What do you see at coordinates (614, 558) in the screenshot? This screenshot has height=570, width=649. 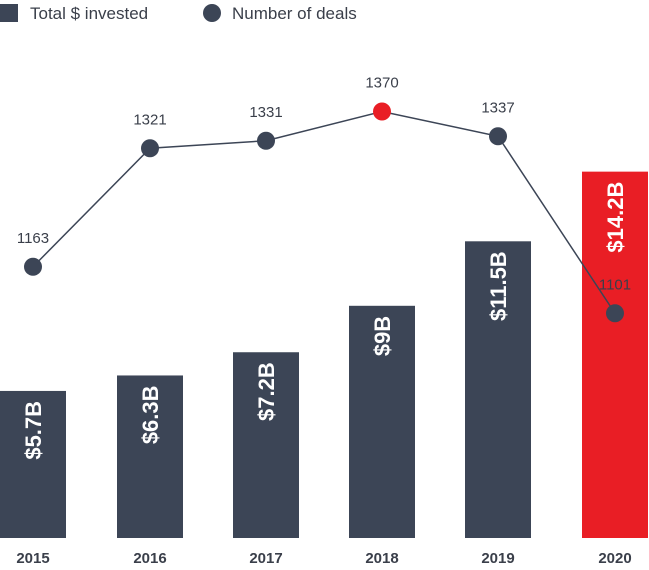 I see `x-tick-2020: 2020` at bounding box center [614, 558].